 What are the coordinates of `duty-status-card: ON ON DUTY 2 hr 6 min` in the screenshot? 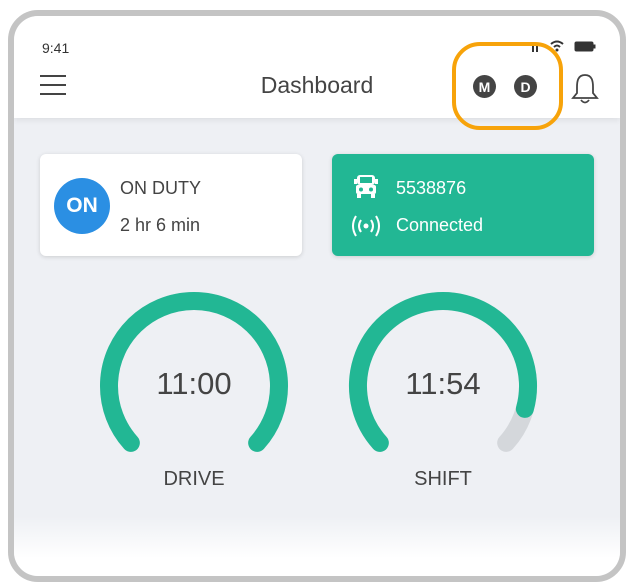 It's located at (171, 205).